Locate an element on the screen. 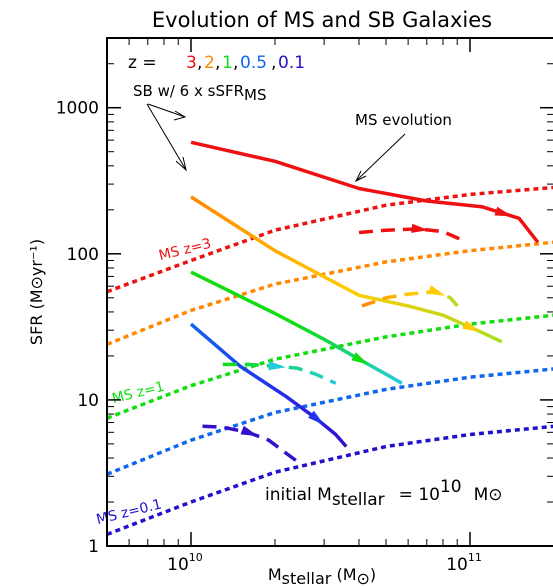  y-tick-label: 1 is located at coordinates (93, 547).